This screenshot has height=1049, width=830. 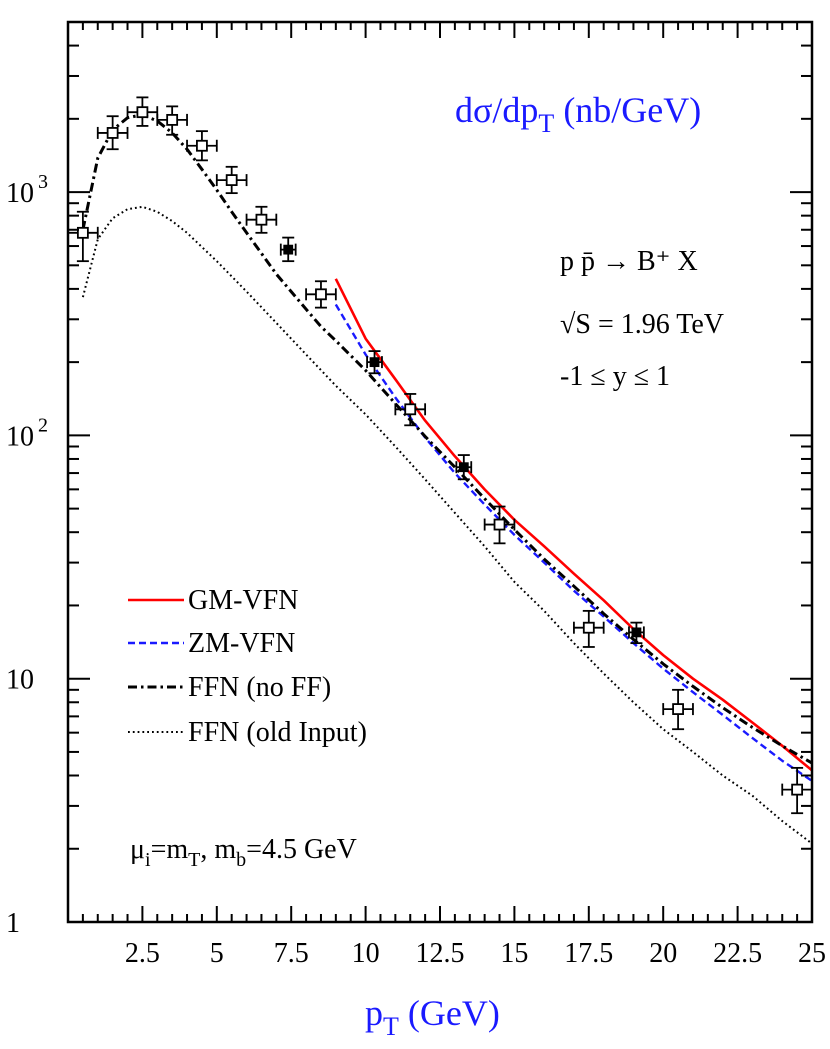 I want to click on x-tick-label: 25, so click(x=812, y=953).